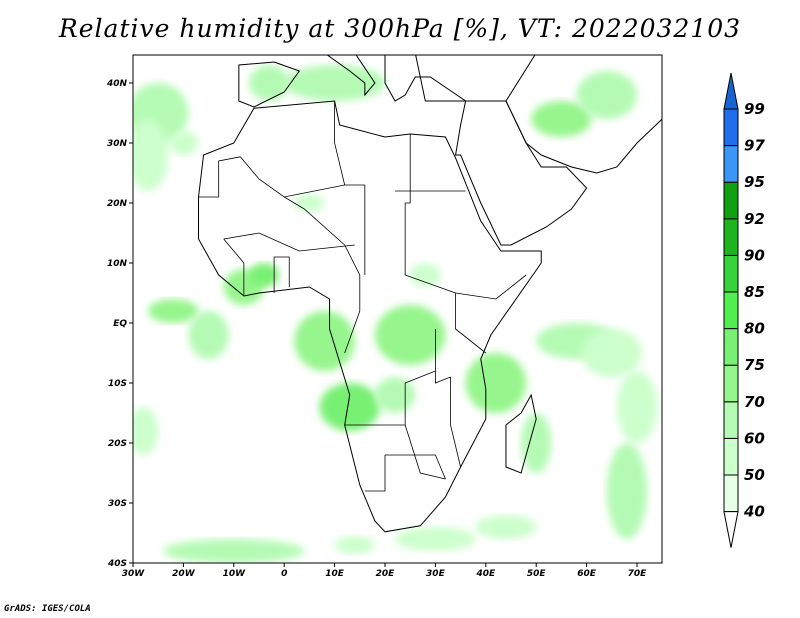 Image resolution: width=800 pixels, height=618 pixels. I want to click on lat-label: 30N, so click(117, 144).